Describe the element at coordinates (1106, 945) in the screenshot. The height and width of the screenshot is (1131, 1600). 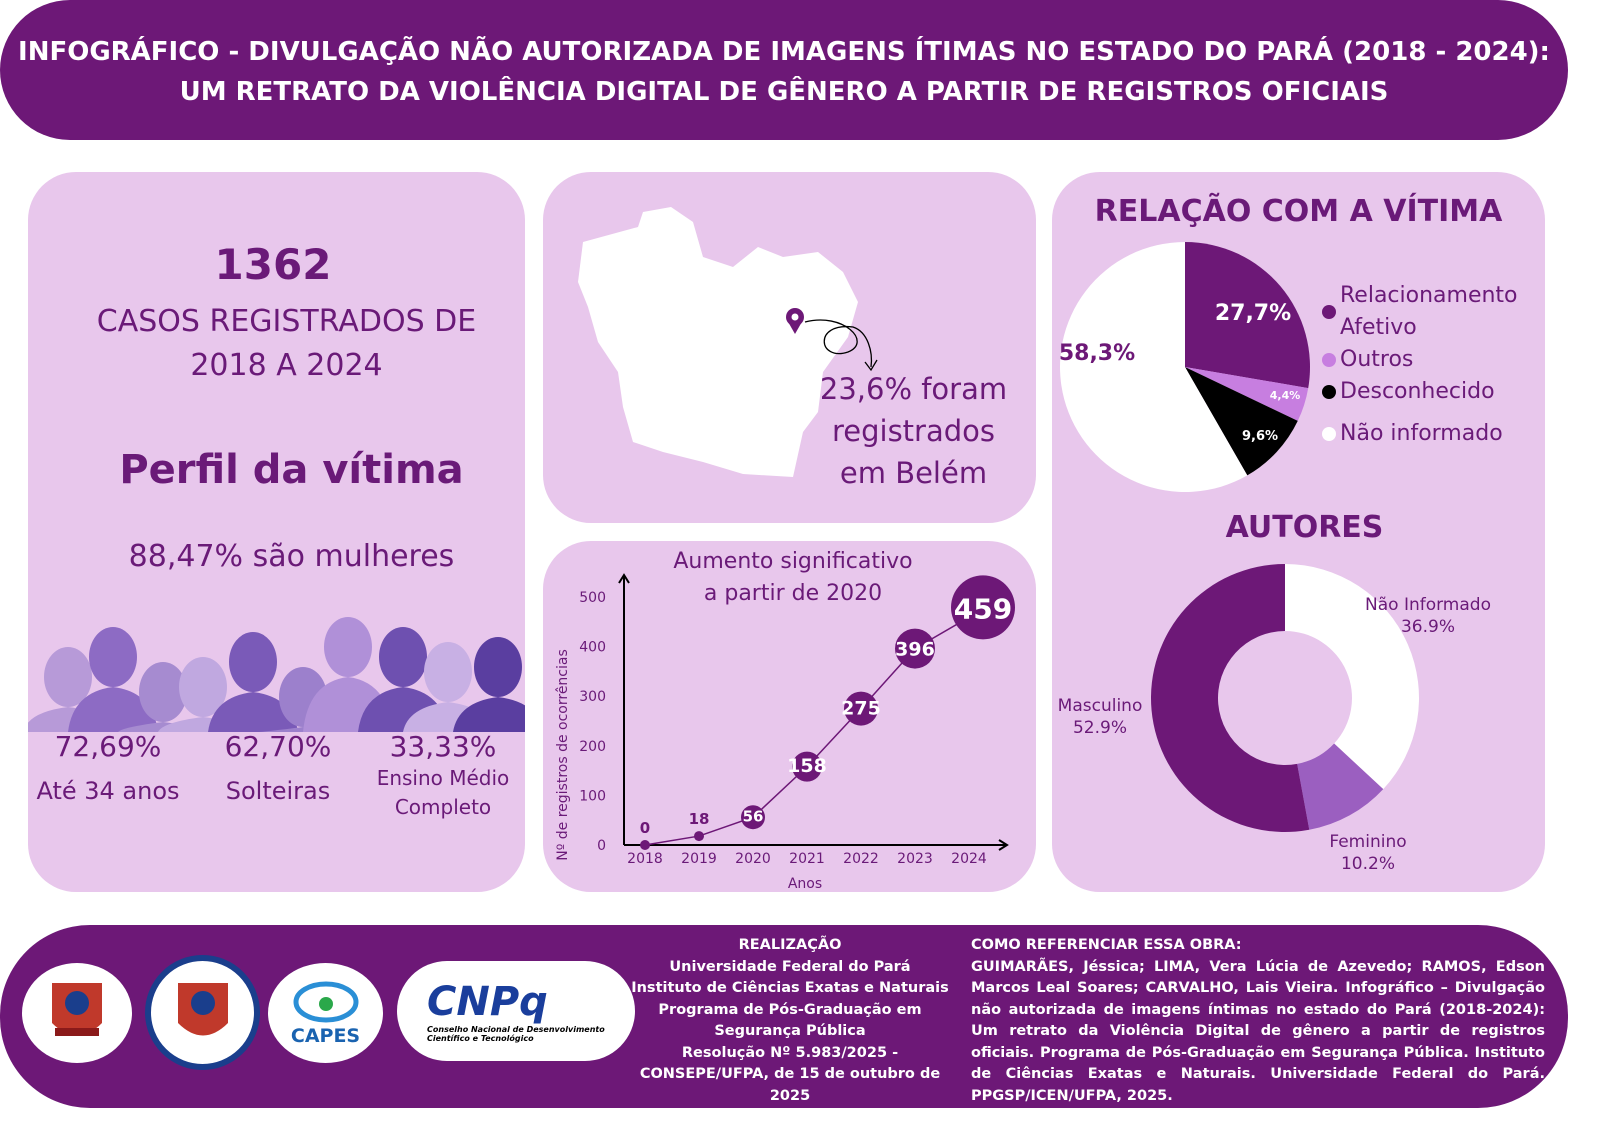
I see `reference-title: COMO REFERENCIAR ESSA OBRA:` at that location.